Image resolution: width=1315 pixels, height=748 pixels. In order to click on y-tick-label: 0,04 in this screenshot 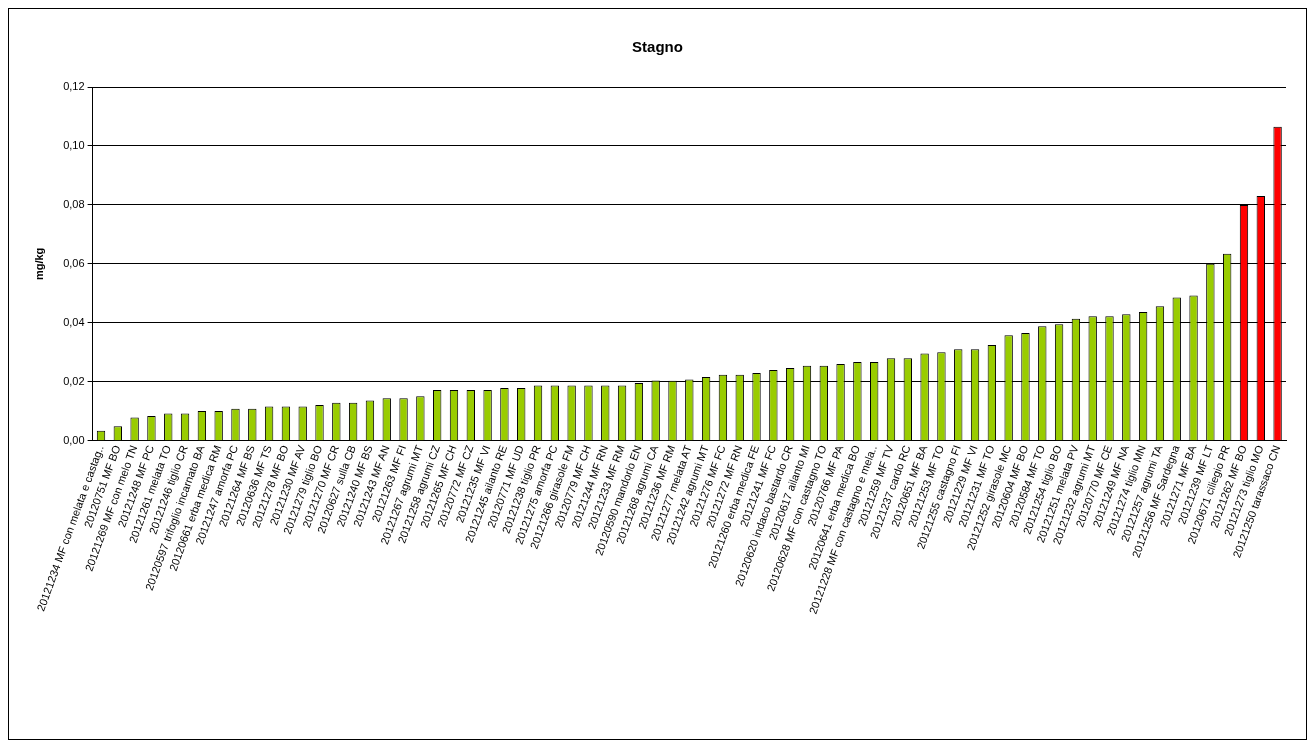, I will do `click(74, 321)`.